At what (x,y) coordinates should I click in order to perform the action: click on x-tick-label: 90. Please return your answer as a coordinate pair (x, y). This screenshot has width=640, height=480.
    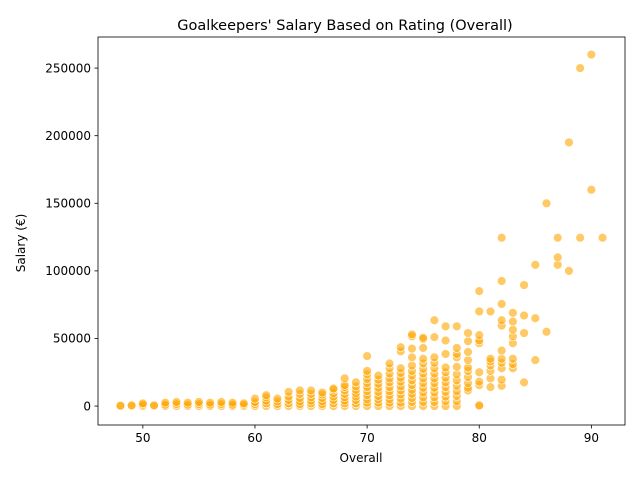
    Looking at the image, I should click on (591, 438).